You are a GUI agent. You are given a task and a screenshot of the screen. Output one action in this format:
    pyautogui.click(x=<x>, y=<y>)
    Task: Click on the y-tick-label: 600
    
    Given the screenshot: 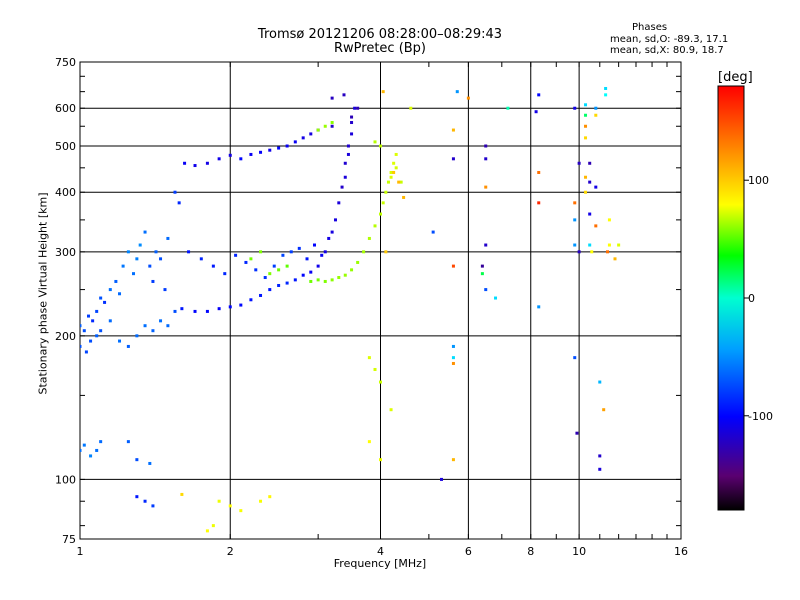 What is the action you would take?
    pyautogui.click(x=65, y=108)
    